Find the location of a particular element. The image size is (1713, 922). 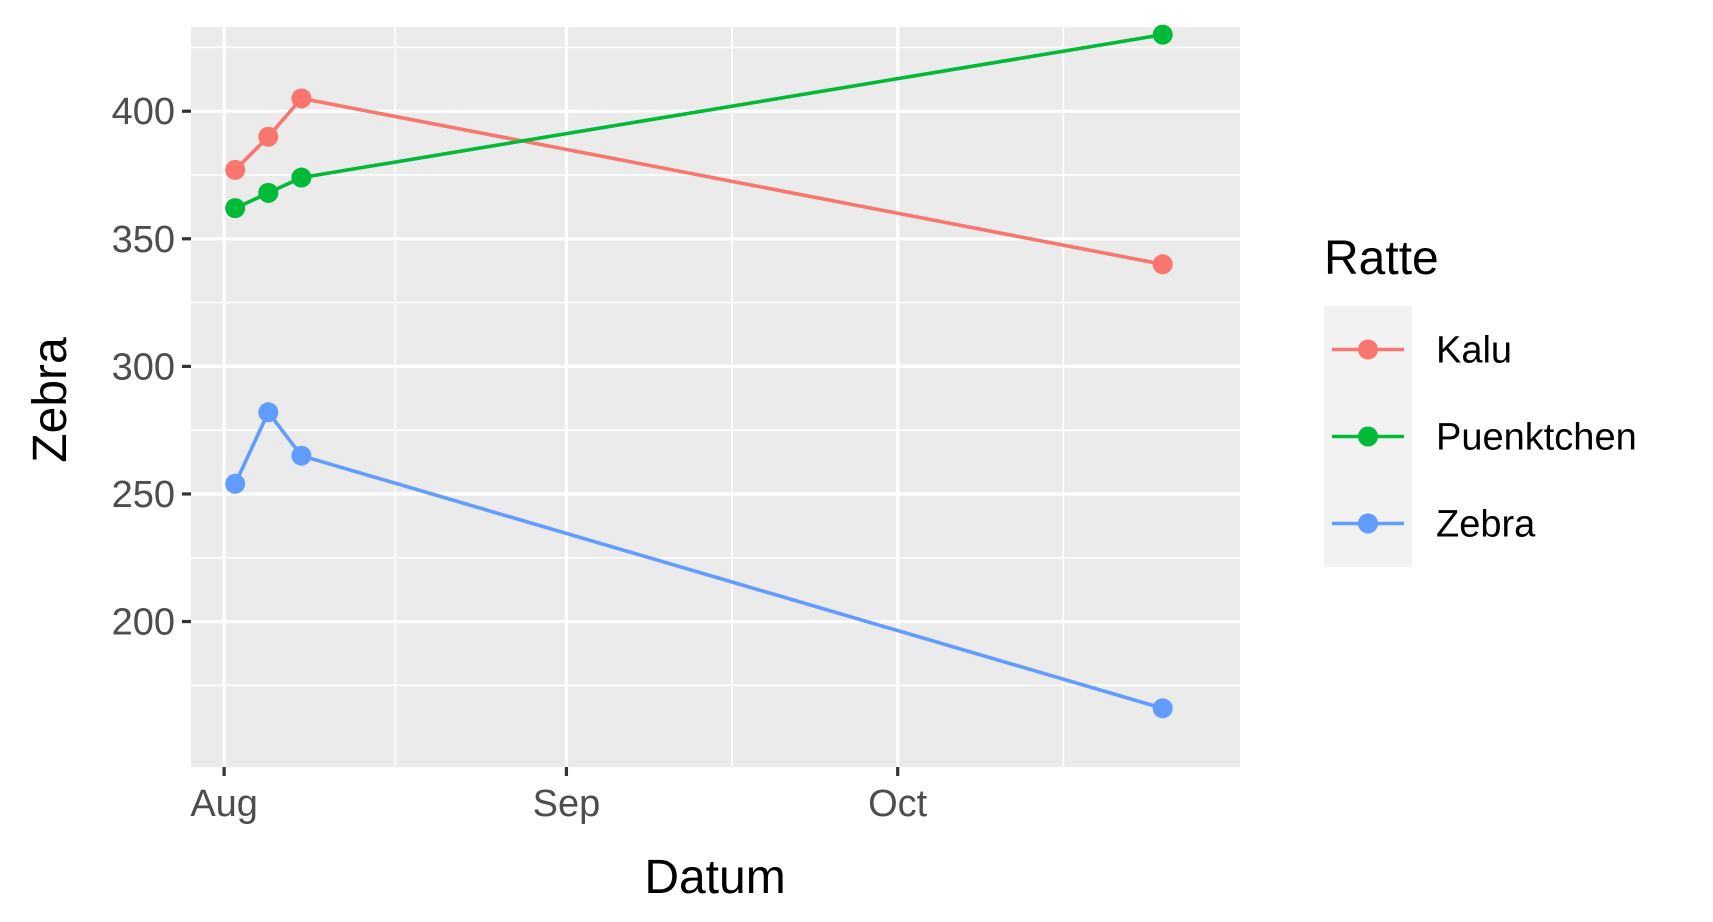

x-tick-label: Sep is located at coordinates (567, 804).